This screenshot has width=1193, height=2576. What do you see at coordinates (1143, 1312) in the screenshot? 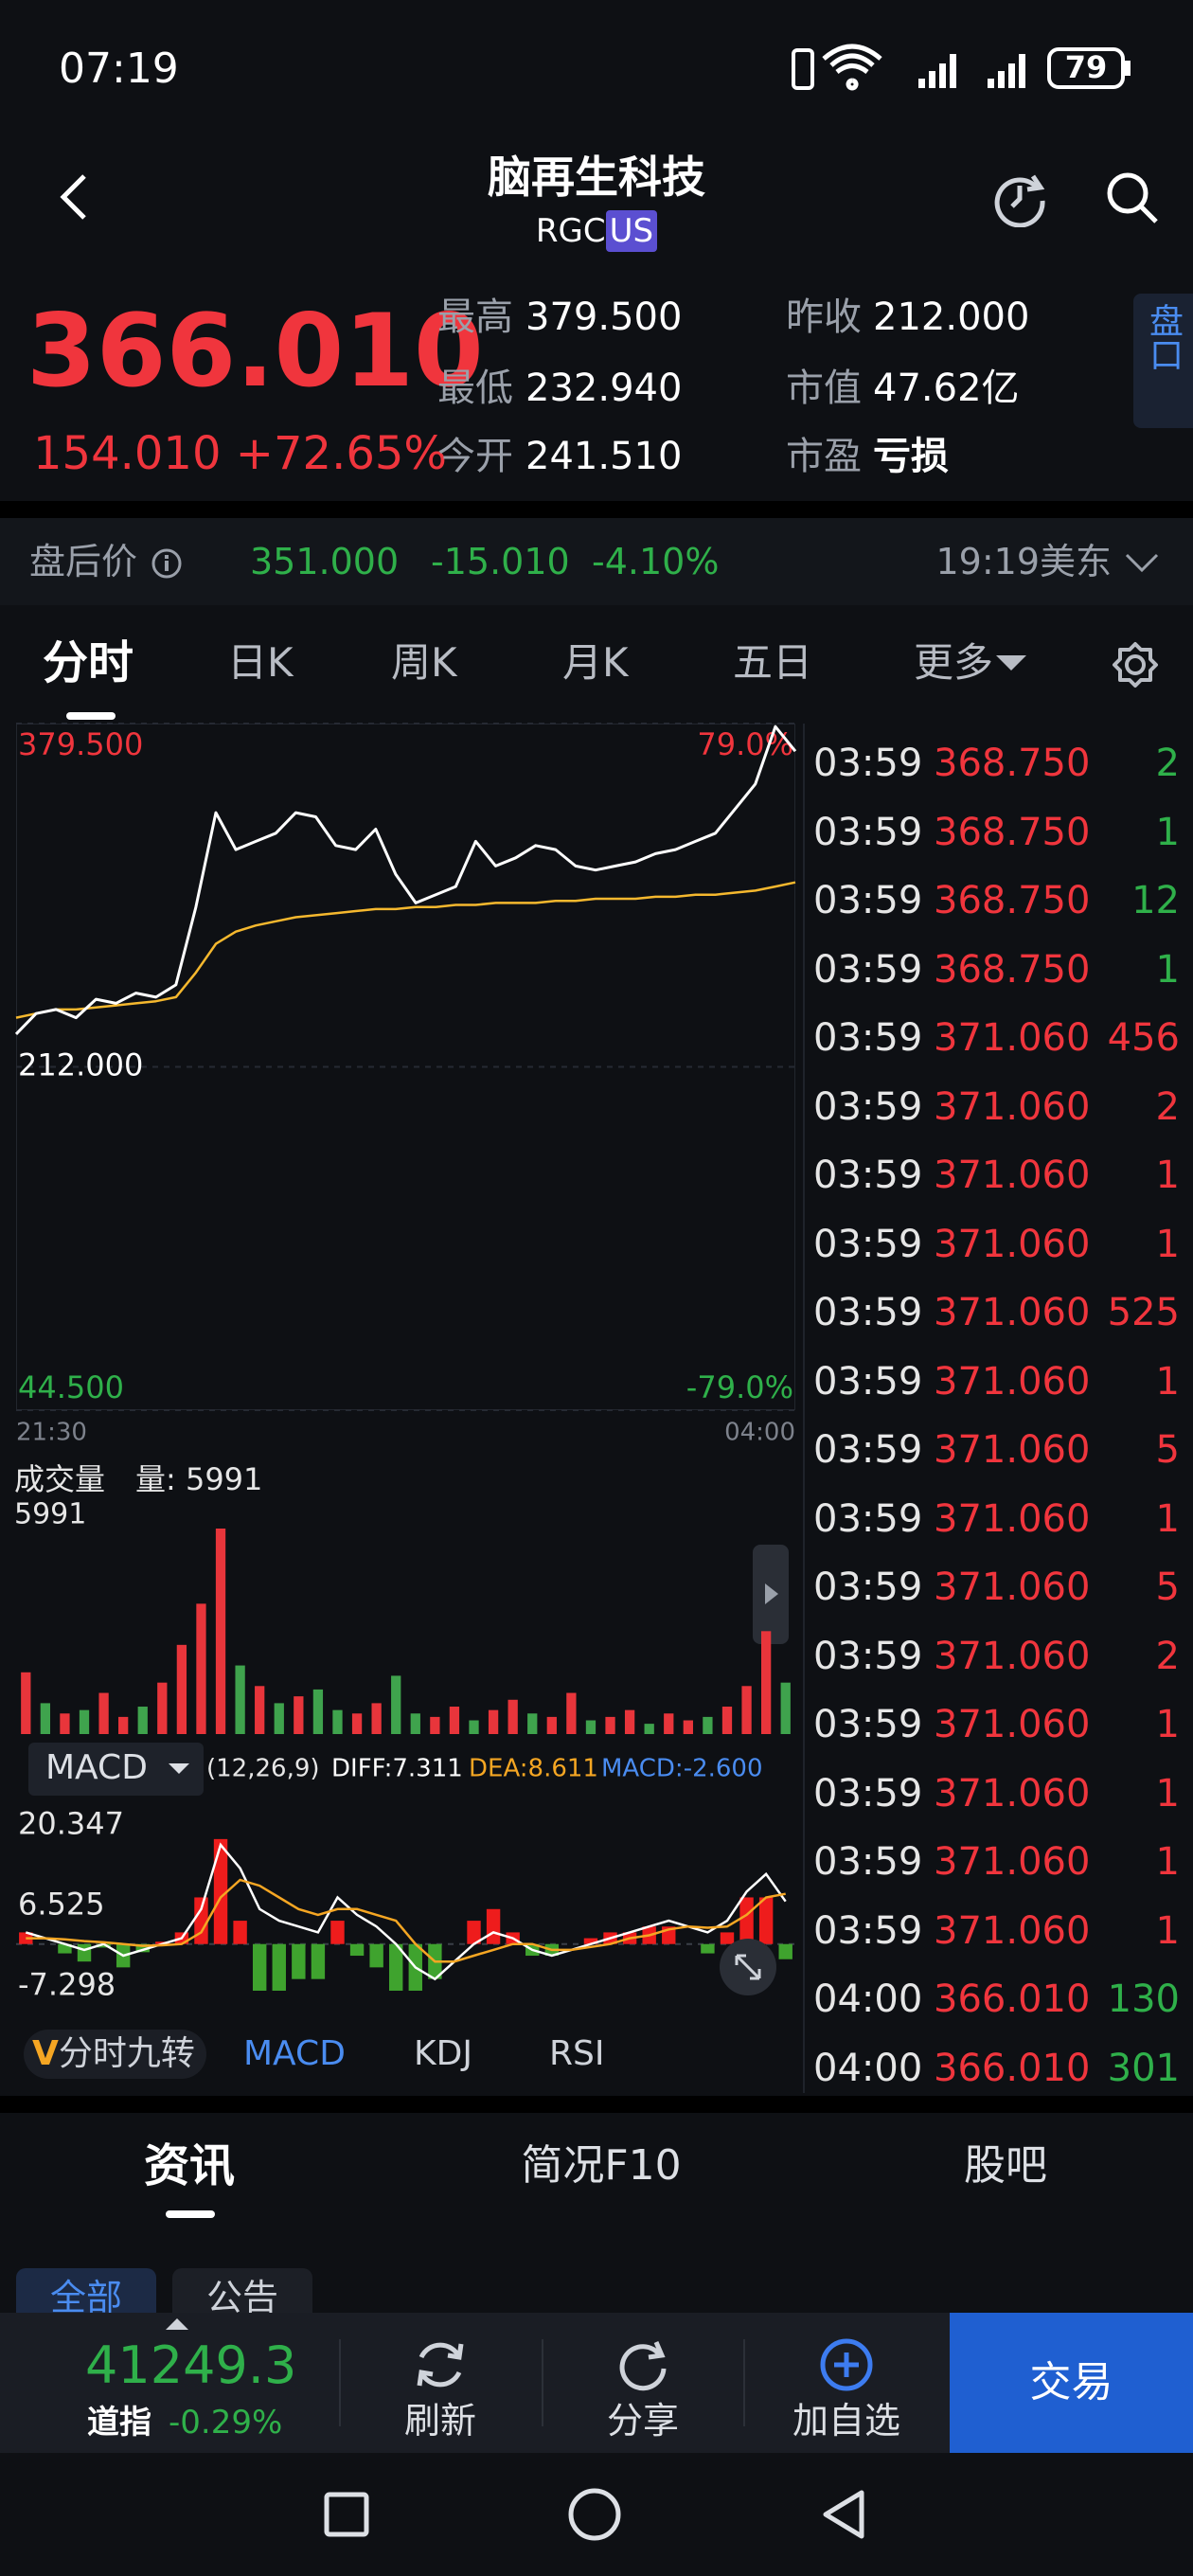
I see `trade-volume: 525` at bounding box center [1143, 1312].